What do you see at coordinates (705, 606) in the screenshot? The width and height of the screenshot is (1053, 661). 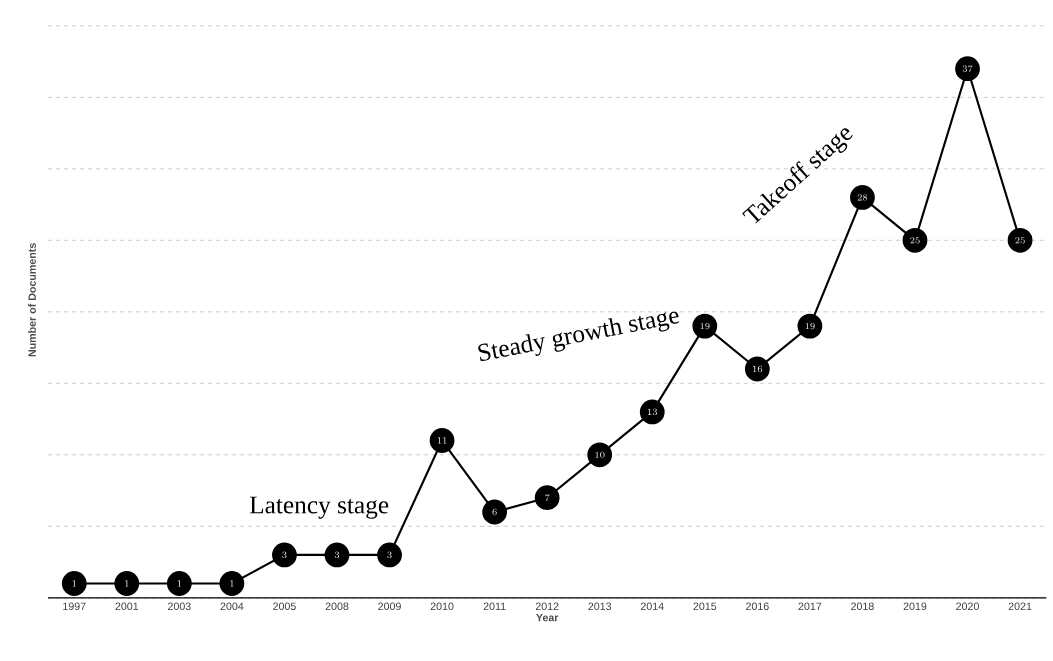 I see `x-tick-label: 2015` at bounding box center [705, 606].